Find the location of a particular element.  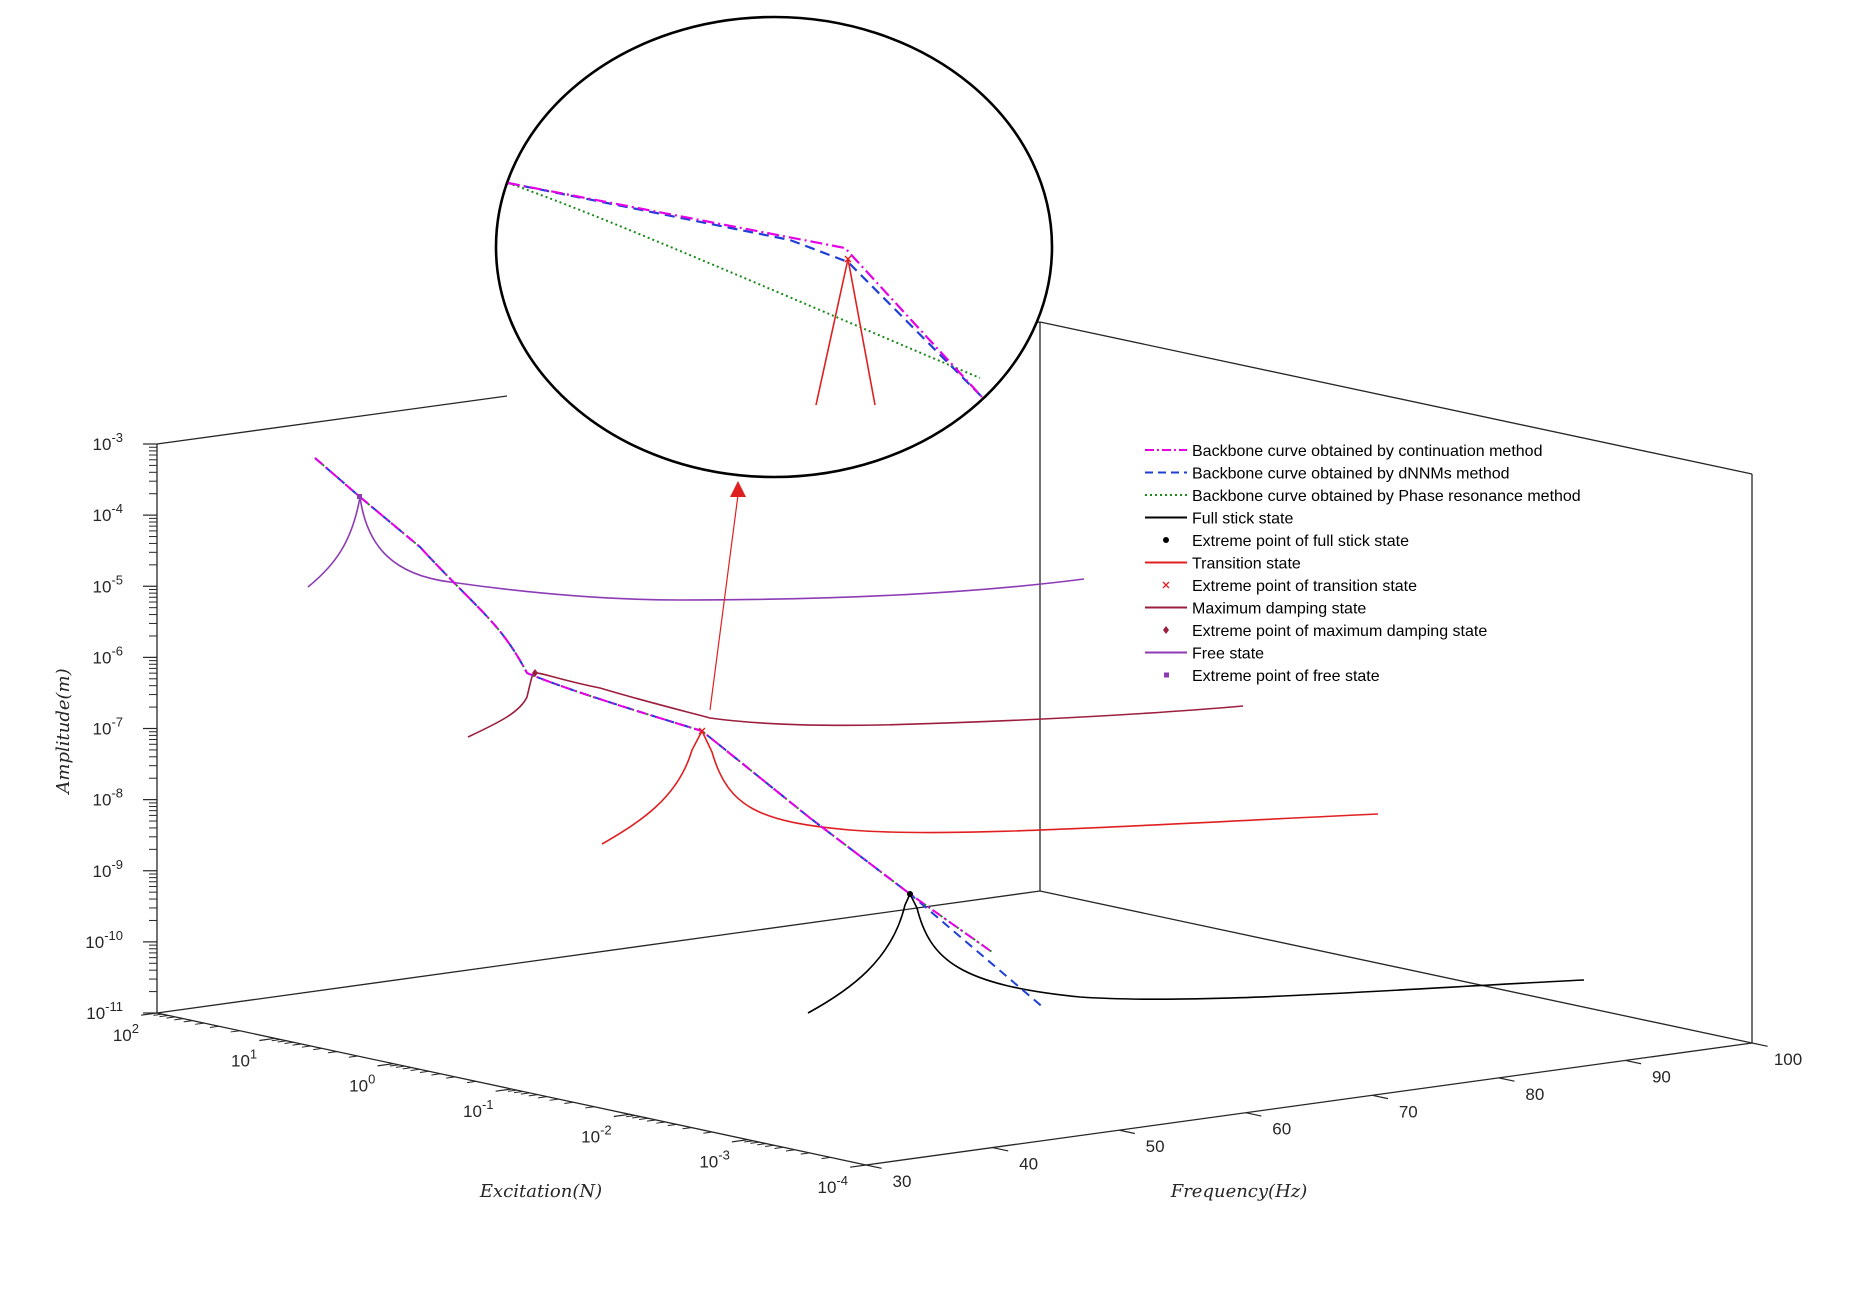

legend-item: Extreme point of maximum damping state is located at coordinates (1325, 631).